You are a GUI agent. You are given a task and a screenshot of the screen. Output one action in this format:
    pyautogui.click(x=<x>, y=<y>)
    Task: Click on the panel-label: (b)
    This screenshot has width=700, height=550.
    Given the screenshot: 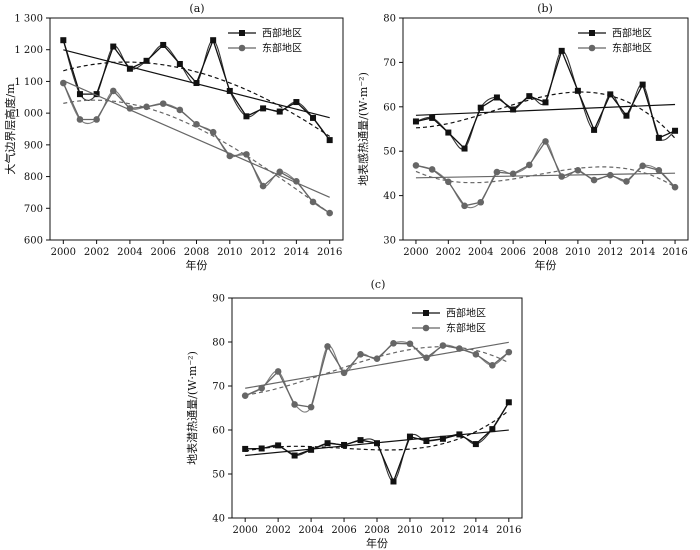 What is the action you would take?
    pyautogui.click(x=545, y=8)
    